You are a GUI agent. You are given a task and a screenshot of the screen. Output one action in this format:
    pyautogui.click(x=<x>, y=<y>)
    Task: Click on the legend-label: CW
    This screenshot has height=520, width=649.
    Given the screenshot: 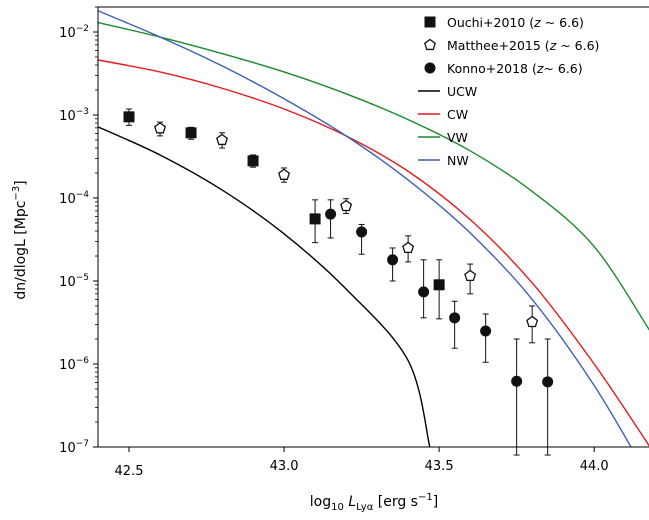 What is the action you would take?
    pyautogui.click(x=457, y=114)
    